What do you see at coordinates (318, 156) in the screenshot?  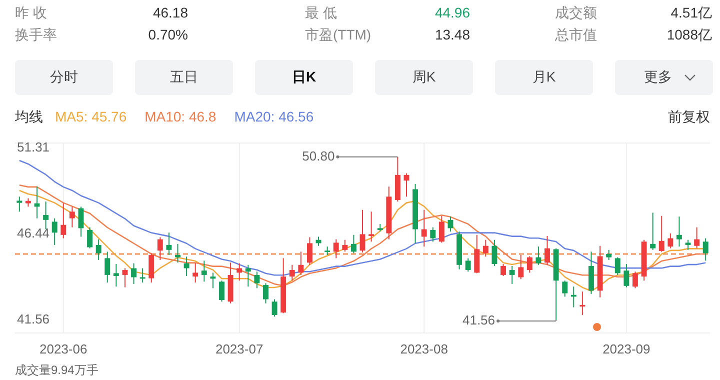 I see `annotation: 50.80` at bounding box center [318, 156].